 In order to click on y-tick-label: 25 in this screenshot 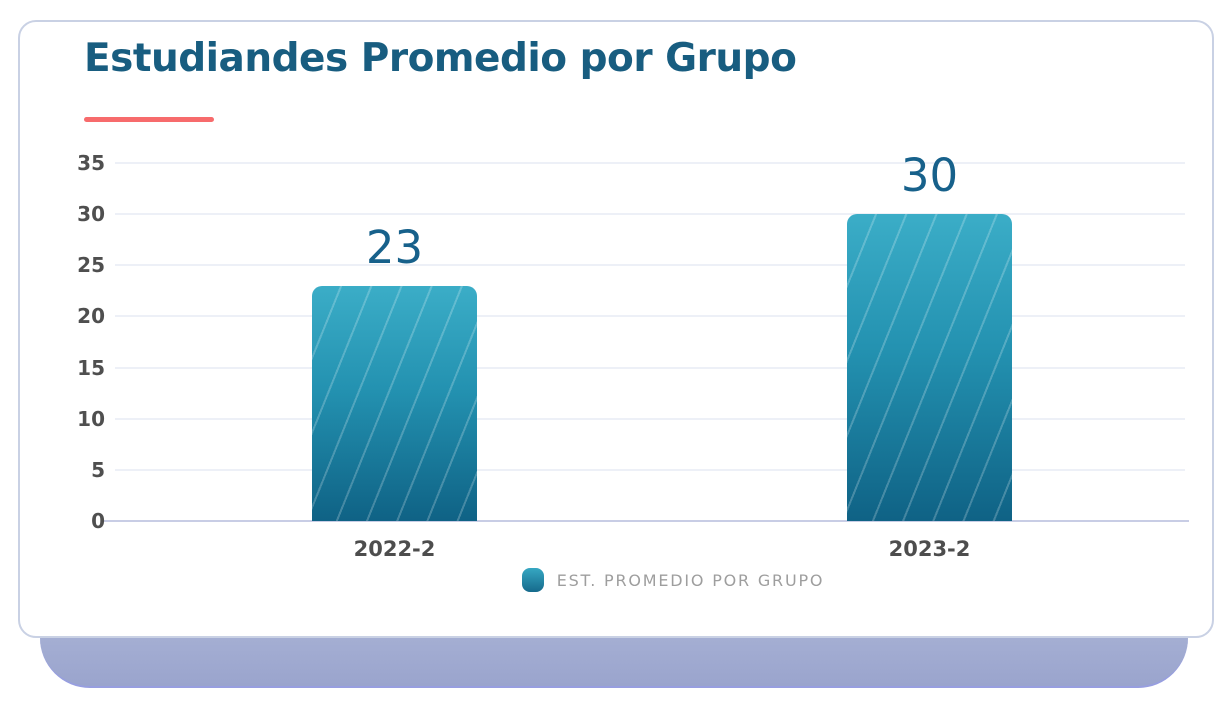, I will do `click(91, 265)`.